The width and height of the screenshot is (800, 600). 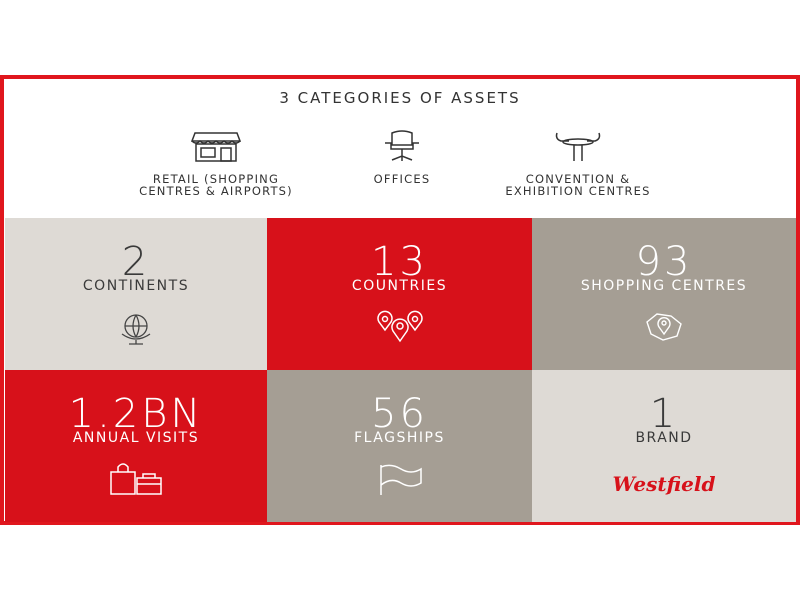 I want to click on stat-cell: 2 CONTINENTS, so click(x=136, y=294).